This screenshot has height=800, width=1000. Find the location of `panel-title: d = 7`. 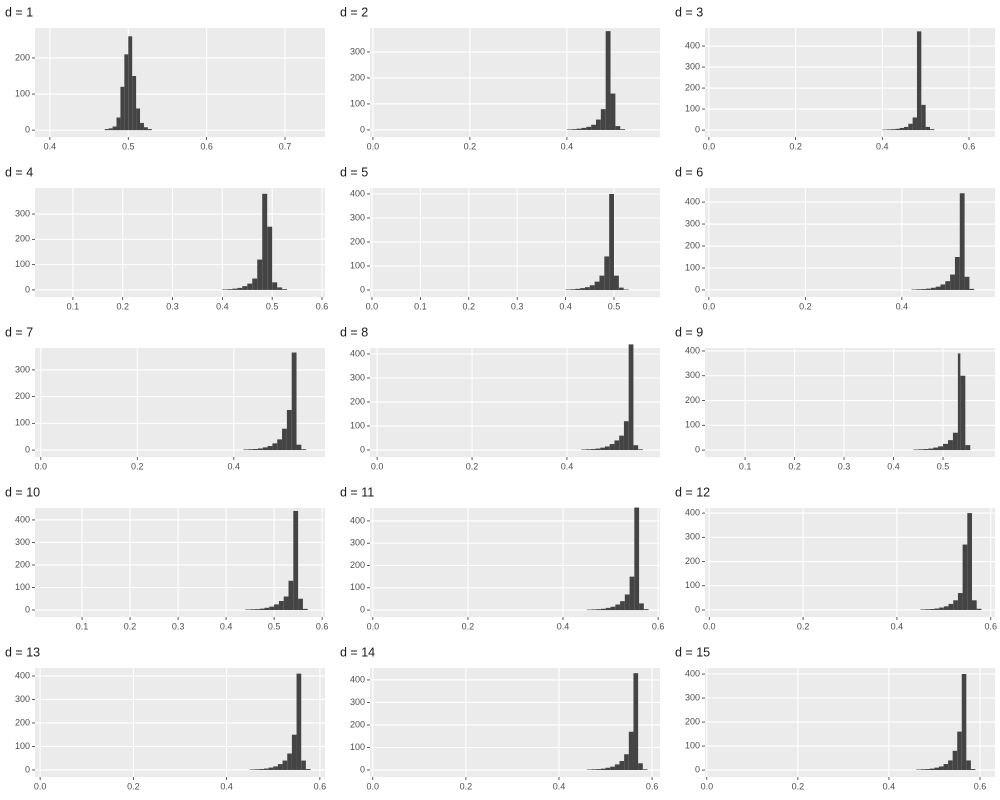

panel-title: d = 7 is located at coordinates (19, 332).